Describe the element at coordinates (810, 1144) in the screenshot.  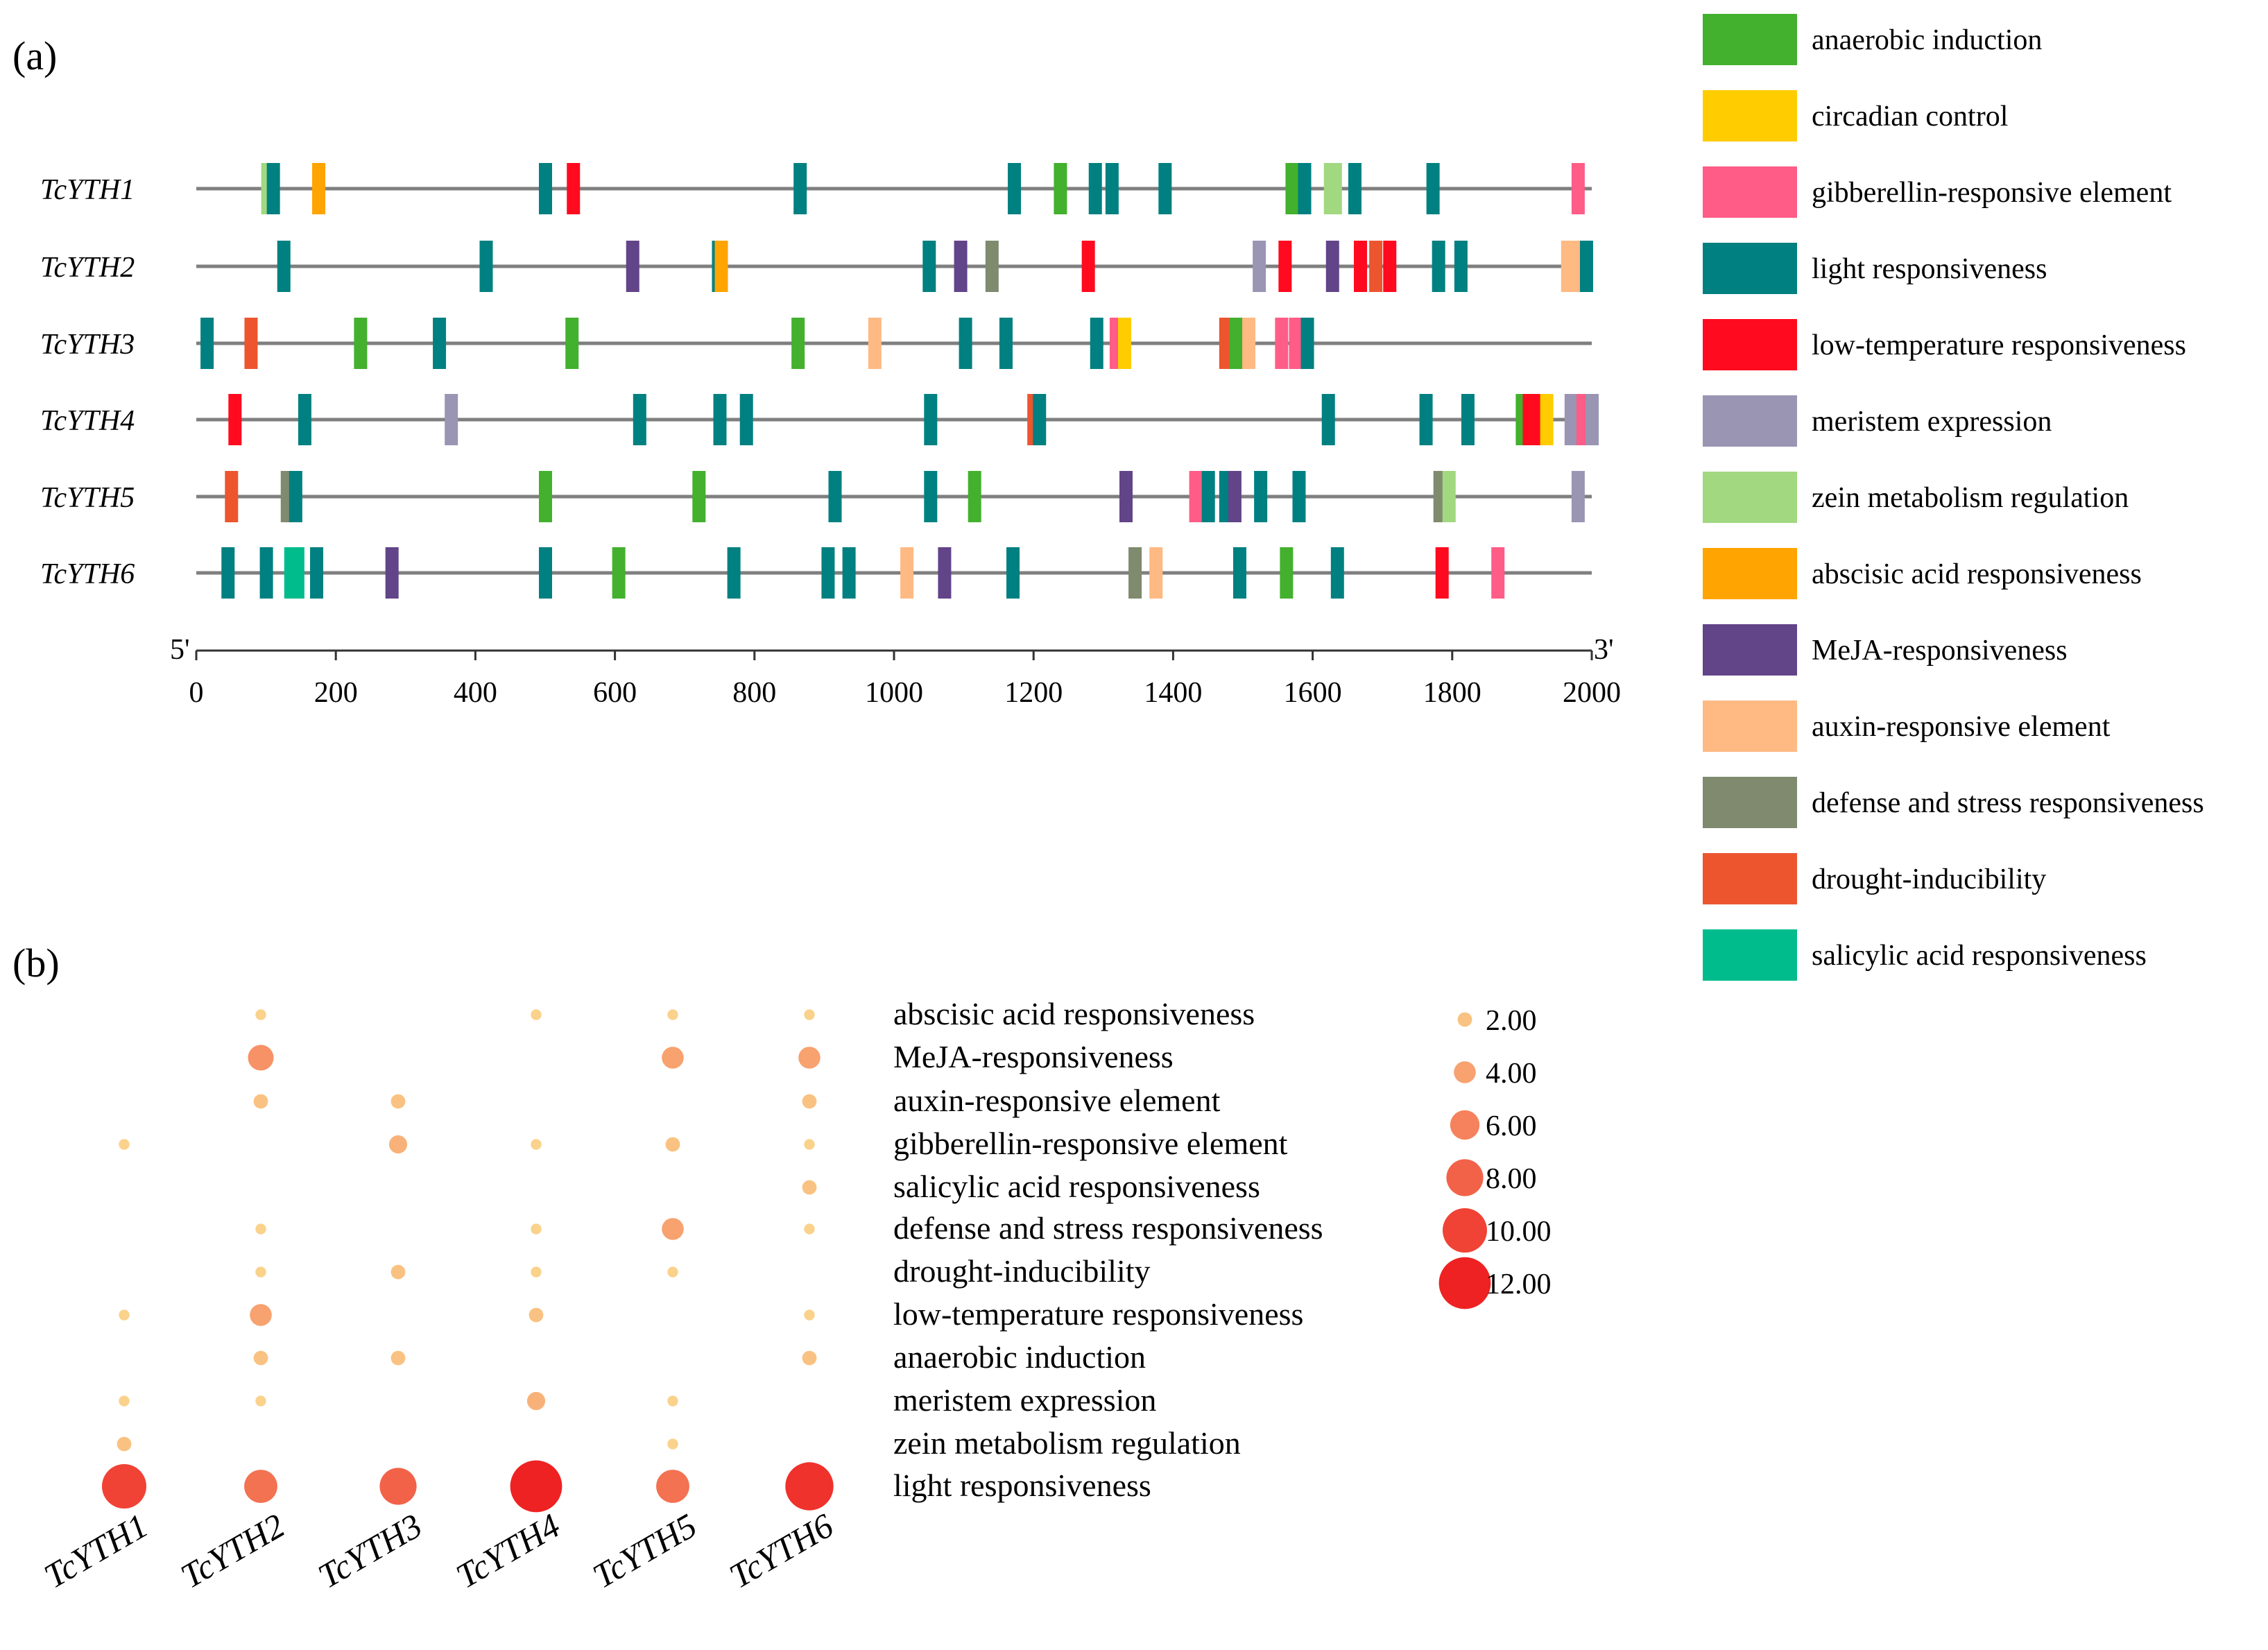
I see `bubble-tcyth6-gibberellin-responsive-element` at that location.